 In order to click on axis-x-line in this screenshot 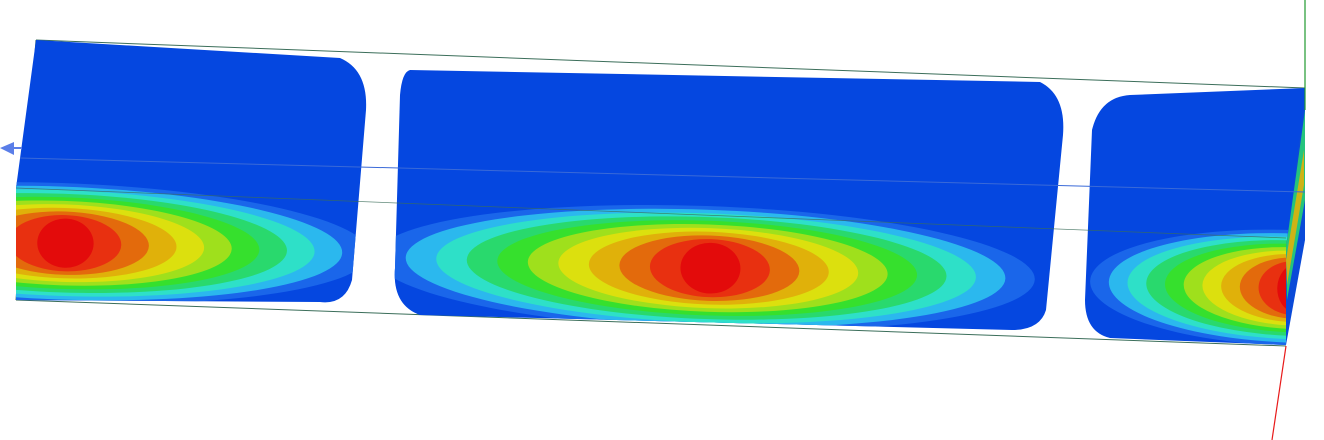, I will do `click(1279, 392)`.